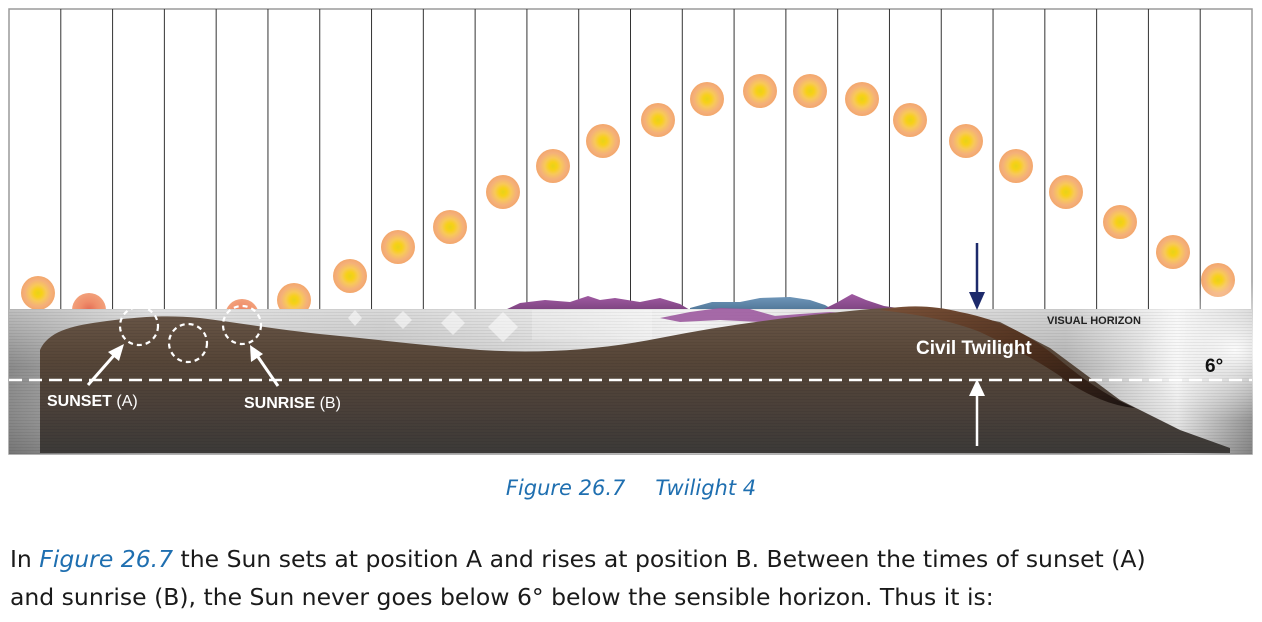  What do you see at coordinates (977, 412) in the screenshot?
I see `civil-twilight-bottom-arrow` at bounding box center [977, 412].